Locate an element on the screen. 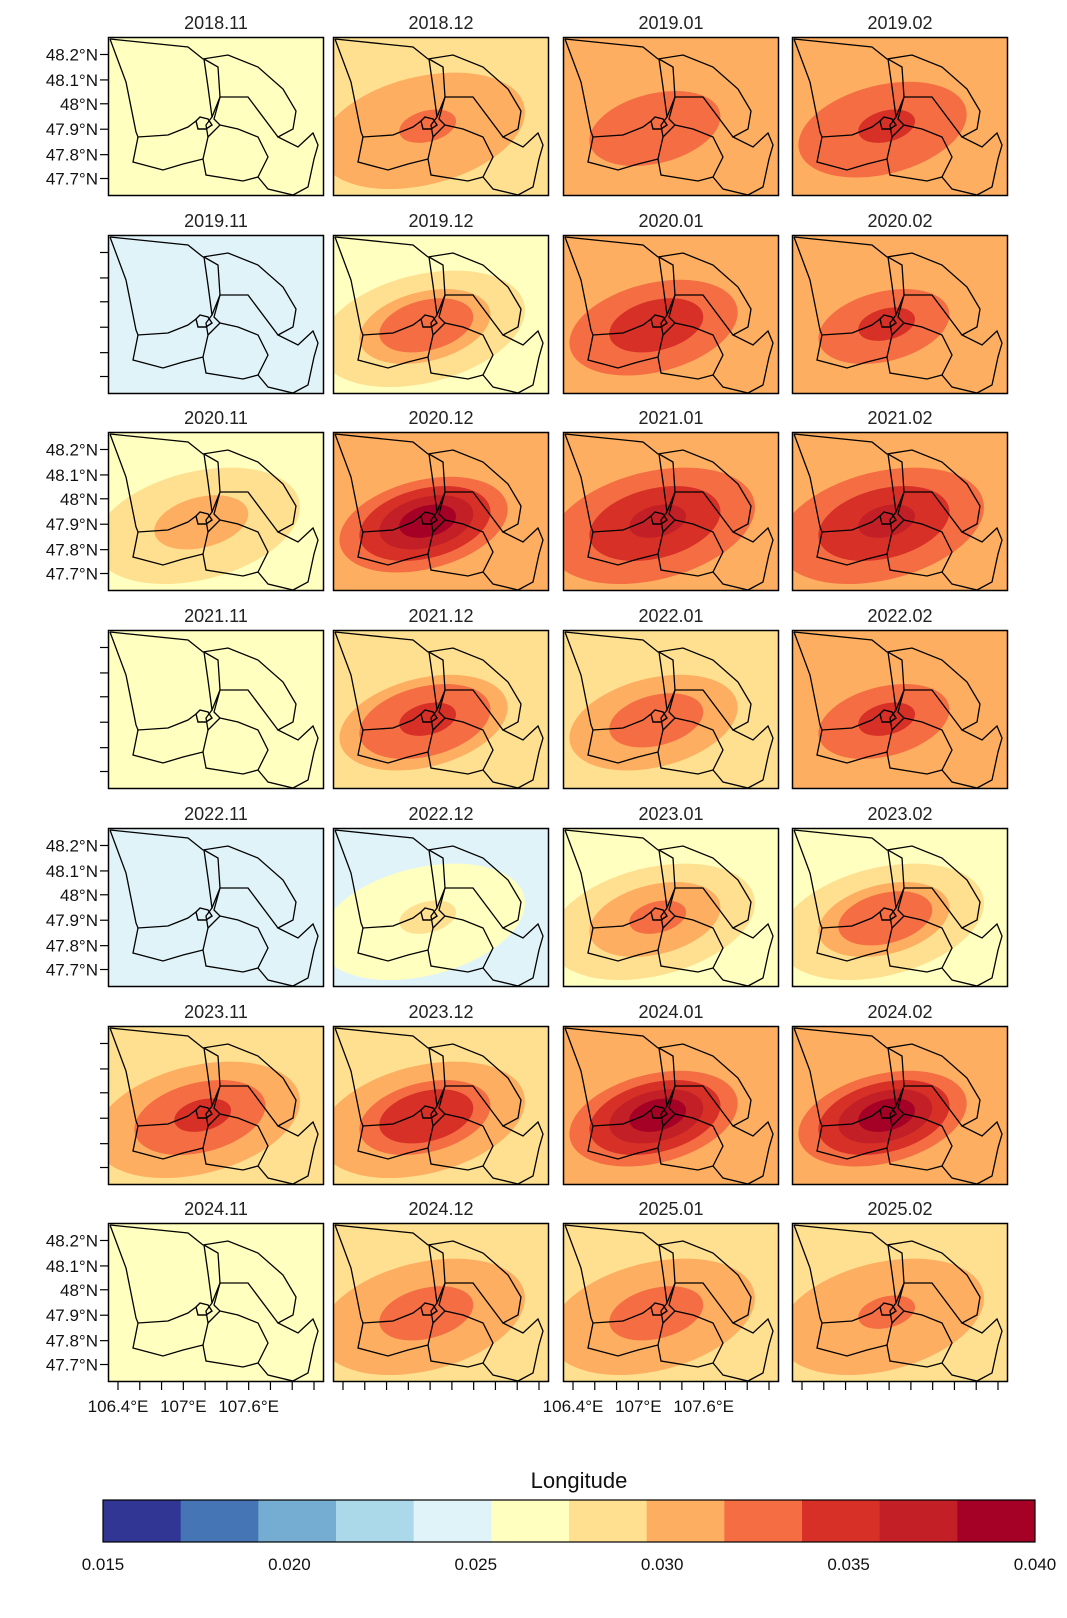 The height and width of the screenshot is (1618, 1067). panel-title: 2024.12 is located at coordinates (440, 1209).